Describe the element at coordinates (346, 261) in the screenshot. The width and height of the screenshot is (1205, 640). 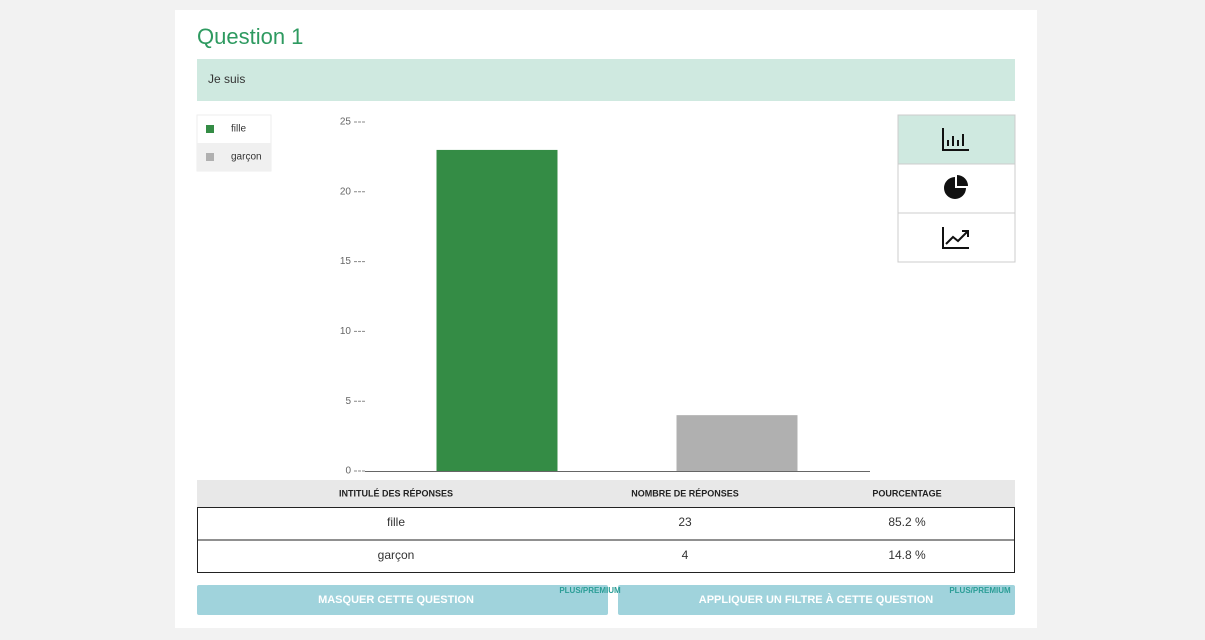
I see `y-tick-label: 15` at that location.